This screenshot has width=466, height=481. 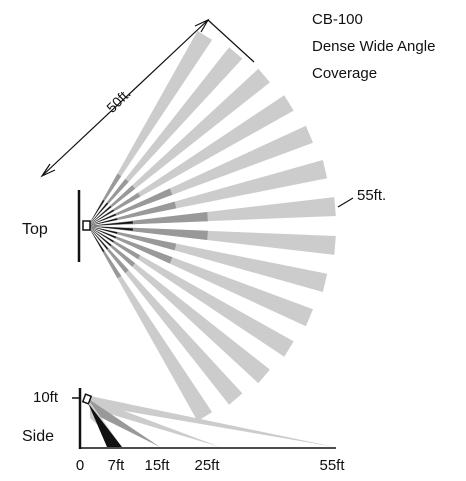 What do you see at coordinates (35, 229) in the screenshot?
I see `top-view-label: Top` at bounding box center [35, 229].